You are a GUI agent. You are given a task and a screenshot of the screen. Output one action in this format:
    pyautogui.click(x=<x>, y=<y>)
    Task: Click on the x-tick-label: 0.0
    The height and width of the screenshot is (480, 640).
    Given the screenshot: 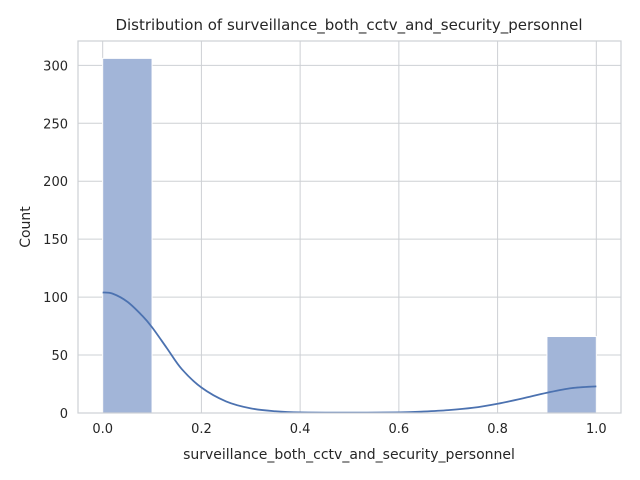 What is the action you would take?
    pyautogui.click(x=102, y=429)
    